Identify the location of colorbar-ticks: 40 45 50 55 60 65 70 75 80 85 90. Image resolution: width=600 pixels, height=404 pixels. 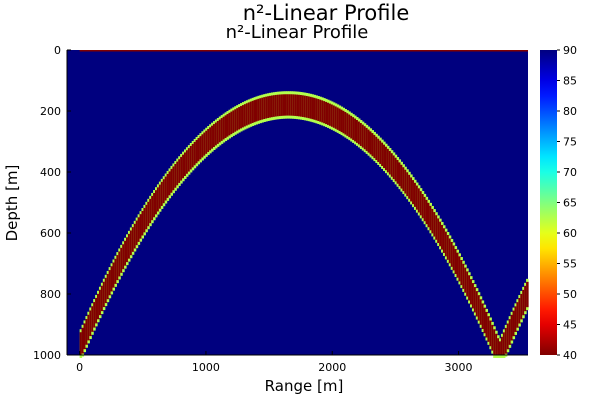
(567, 203).